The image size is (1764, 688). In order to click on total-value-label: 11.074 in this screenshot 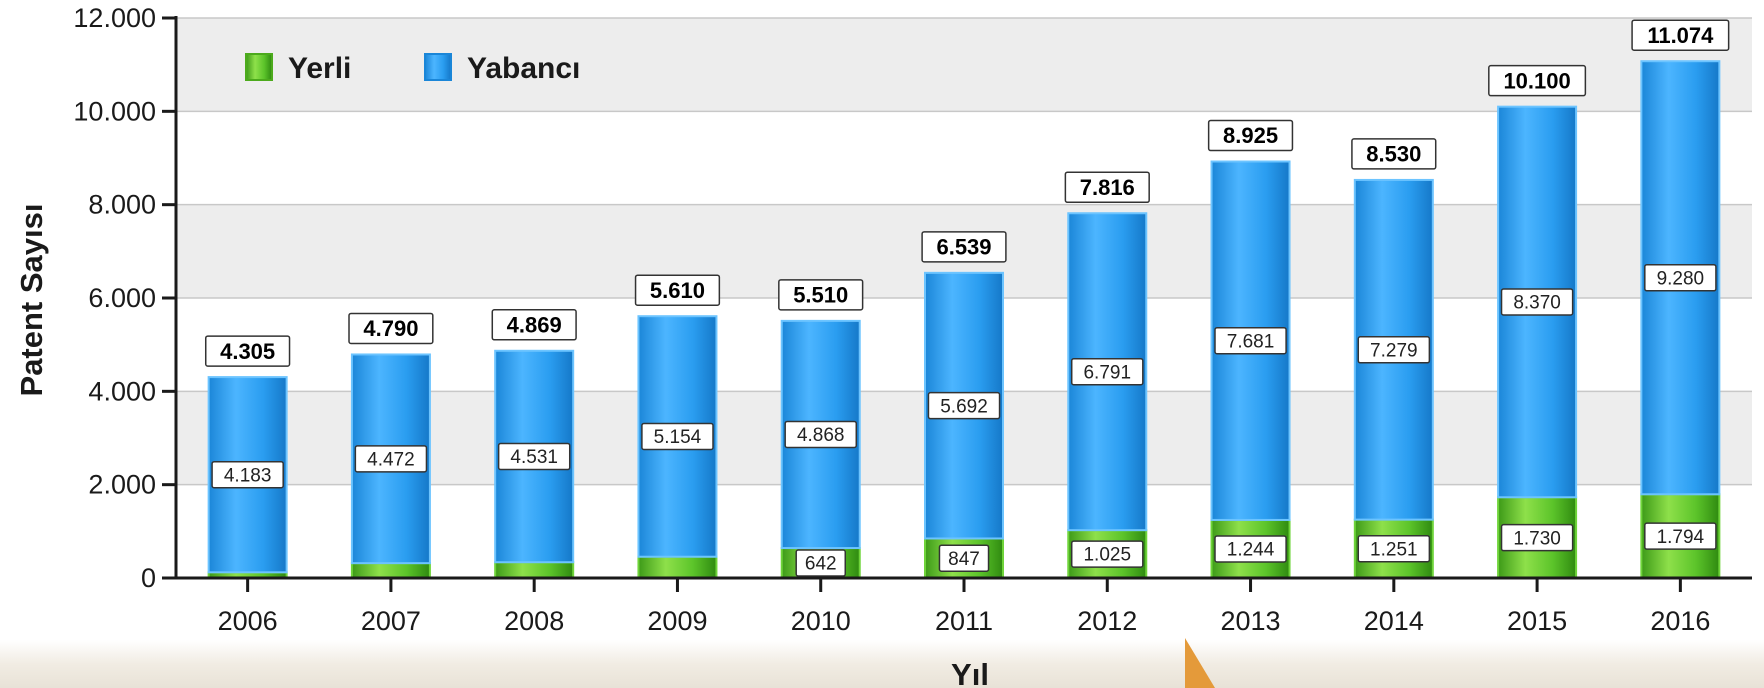, I will do `click(1680, 35)`.